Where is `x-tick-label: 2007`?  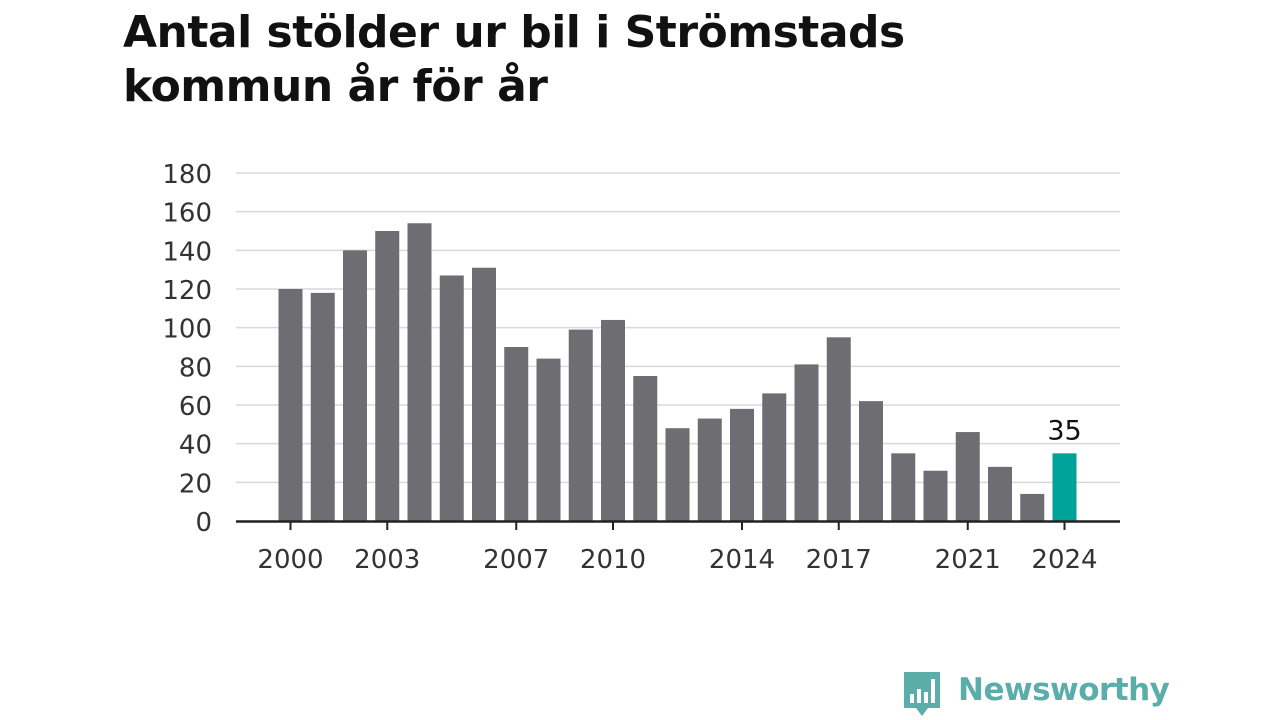 x-tick-label: 2007 is located at coordinates (516, 560).